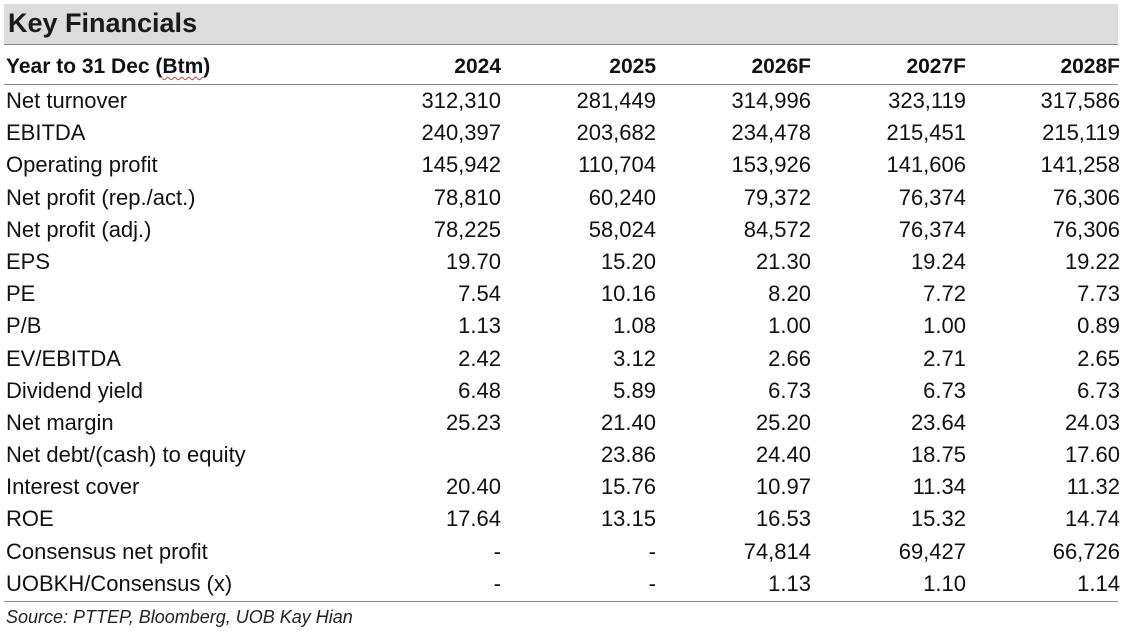  I want to click on row-value: 19.24, so click(938, 261).